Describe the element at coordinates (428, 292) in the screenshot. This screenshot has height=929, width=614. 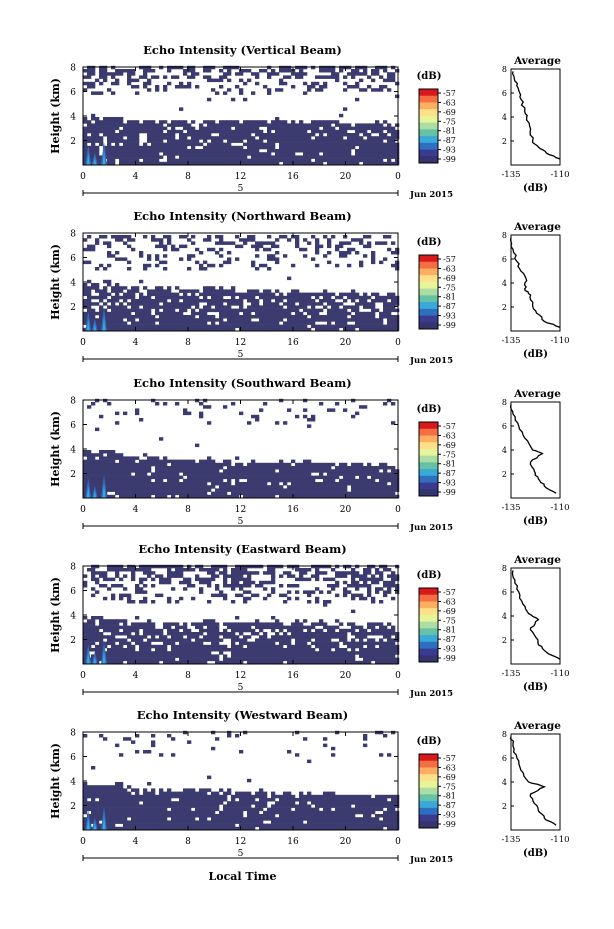
I see `colorbar-frame` at that location.